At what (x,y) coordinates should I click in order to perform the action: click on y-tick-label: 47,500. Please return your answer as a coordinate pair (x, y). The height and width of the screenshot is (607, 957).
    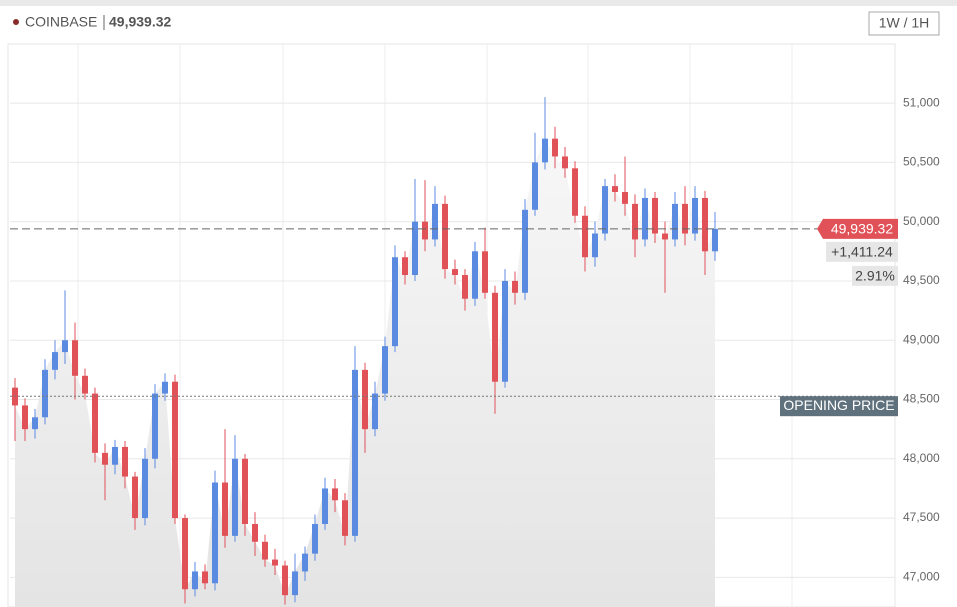
    Looking at the image, I should click on (921, 517).